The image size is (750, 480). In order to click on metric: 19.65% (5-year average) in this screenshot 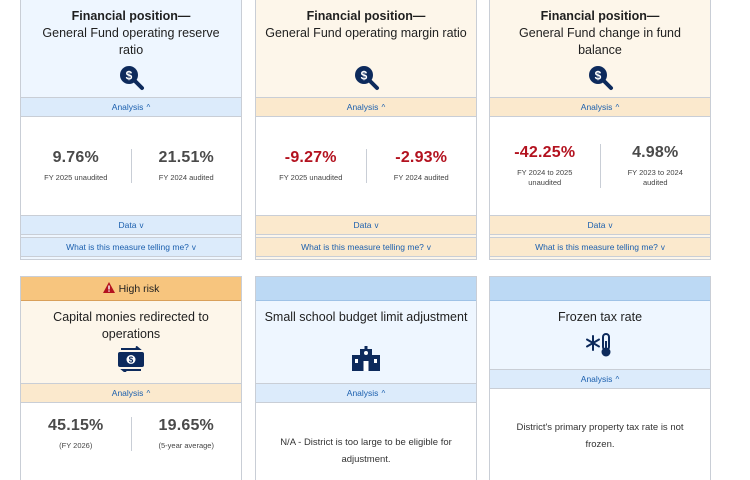, I will do `click(186, 434)`.